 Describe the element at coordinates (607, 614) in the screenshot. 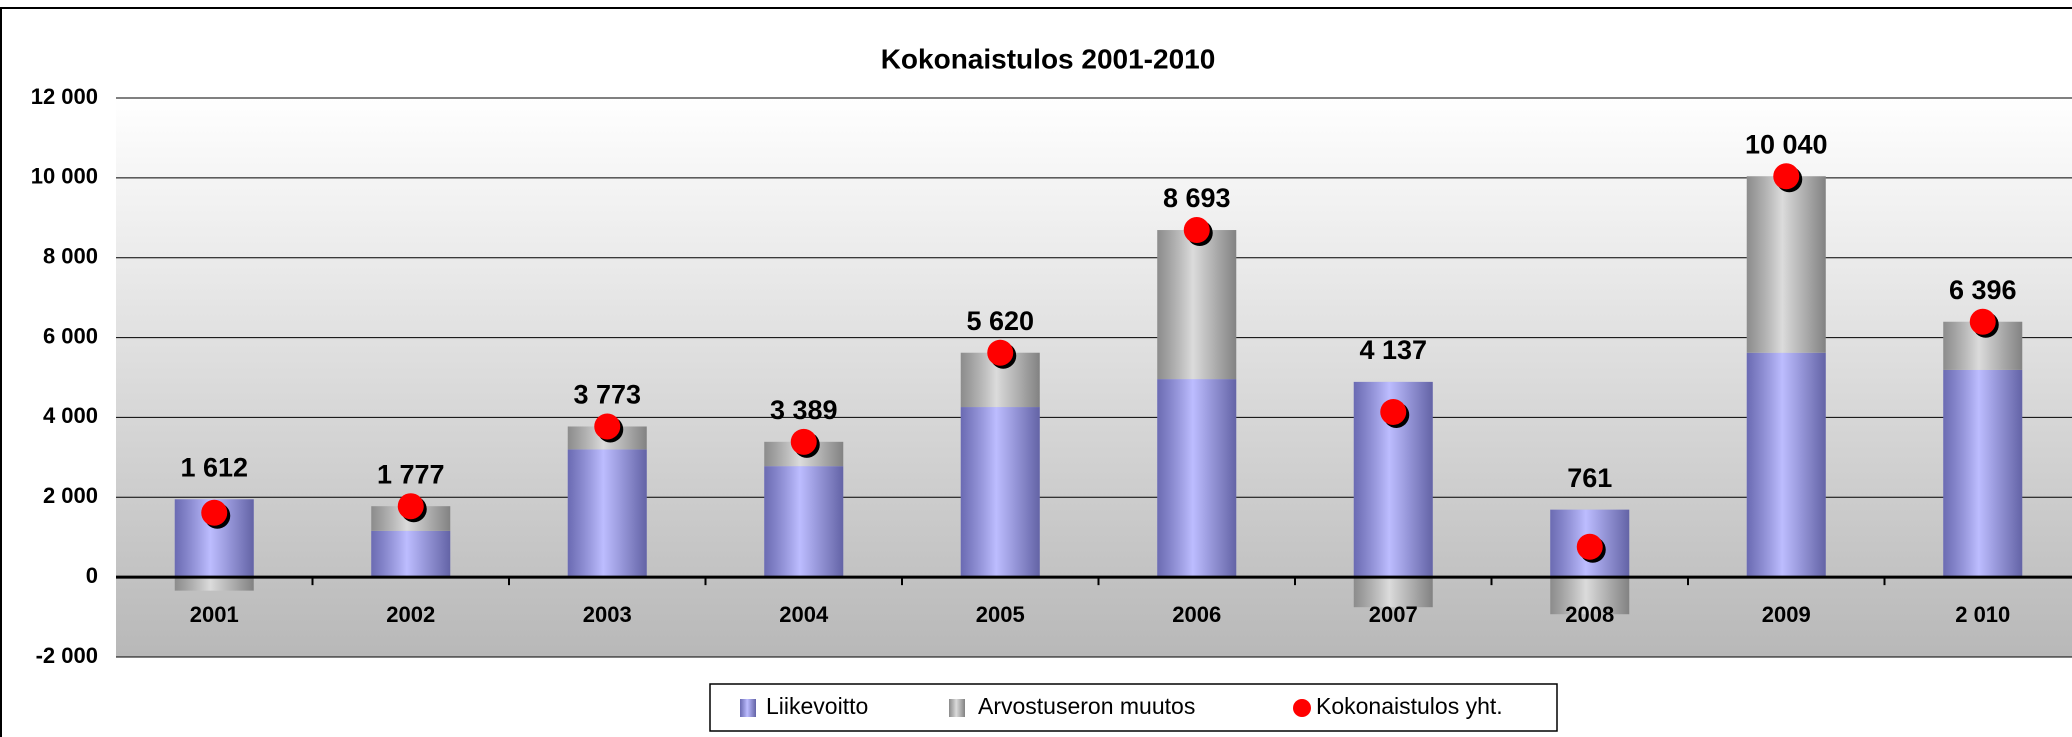

I see `x-tick-label: 2003` at that location.